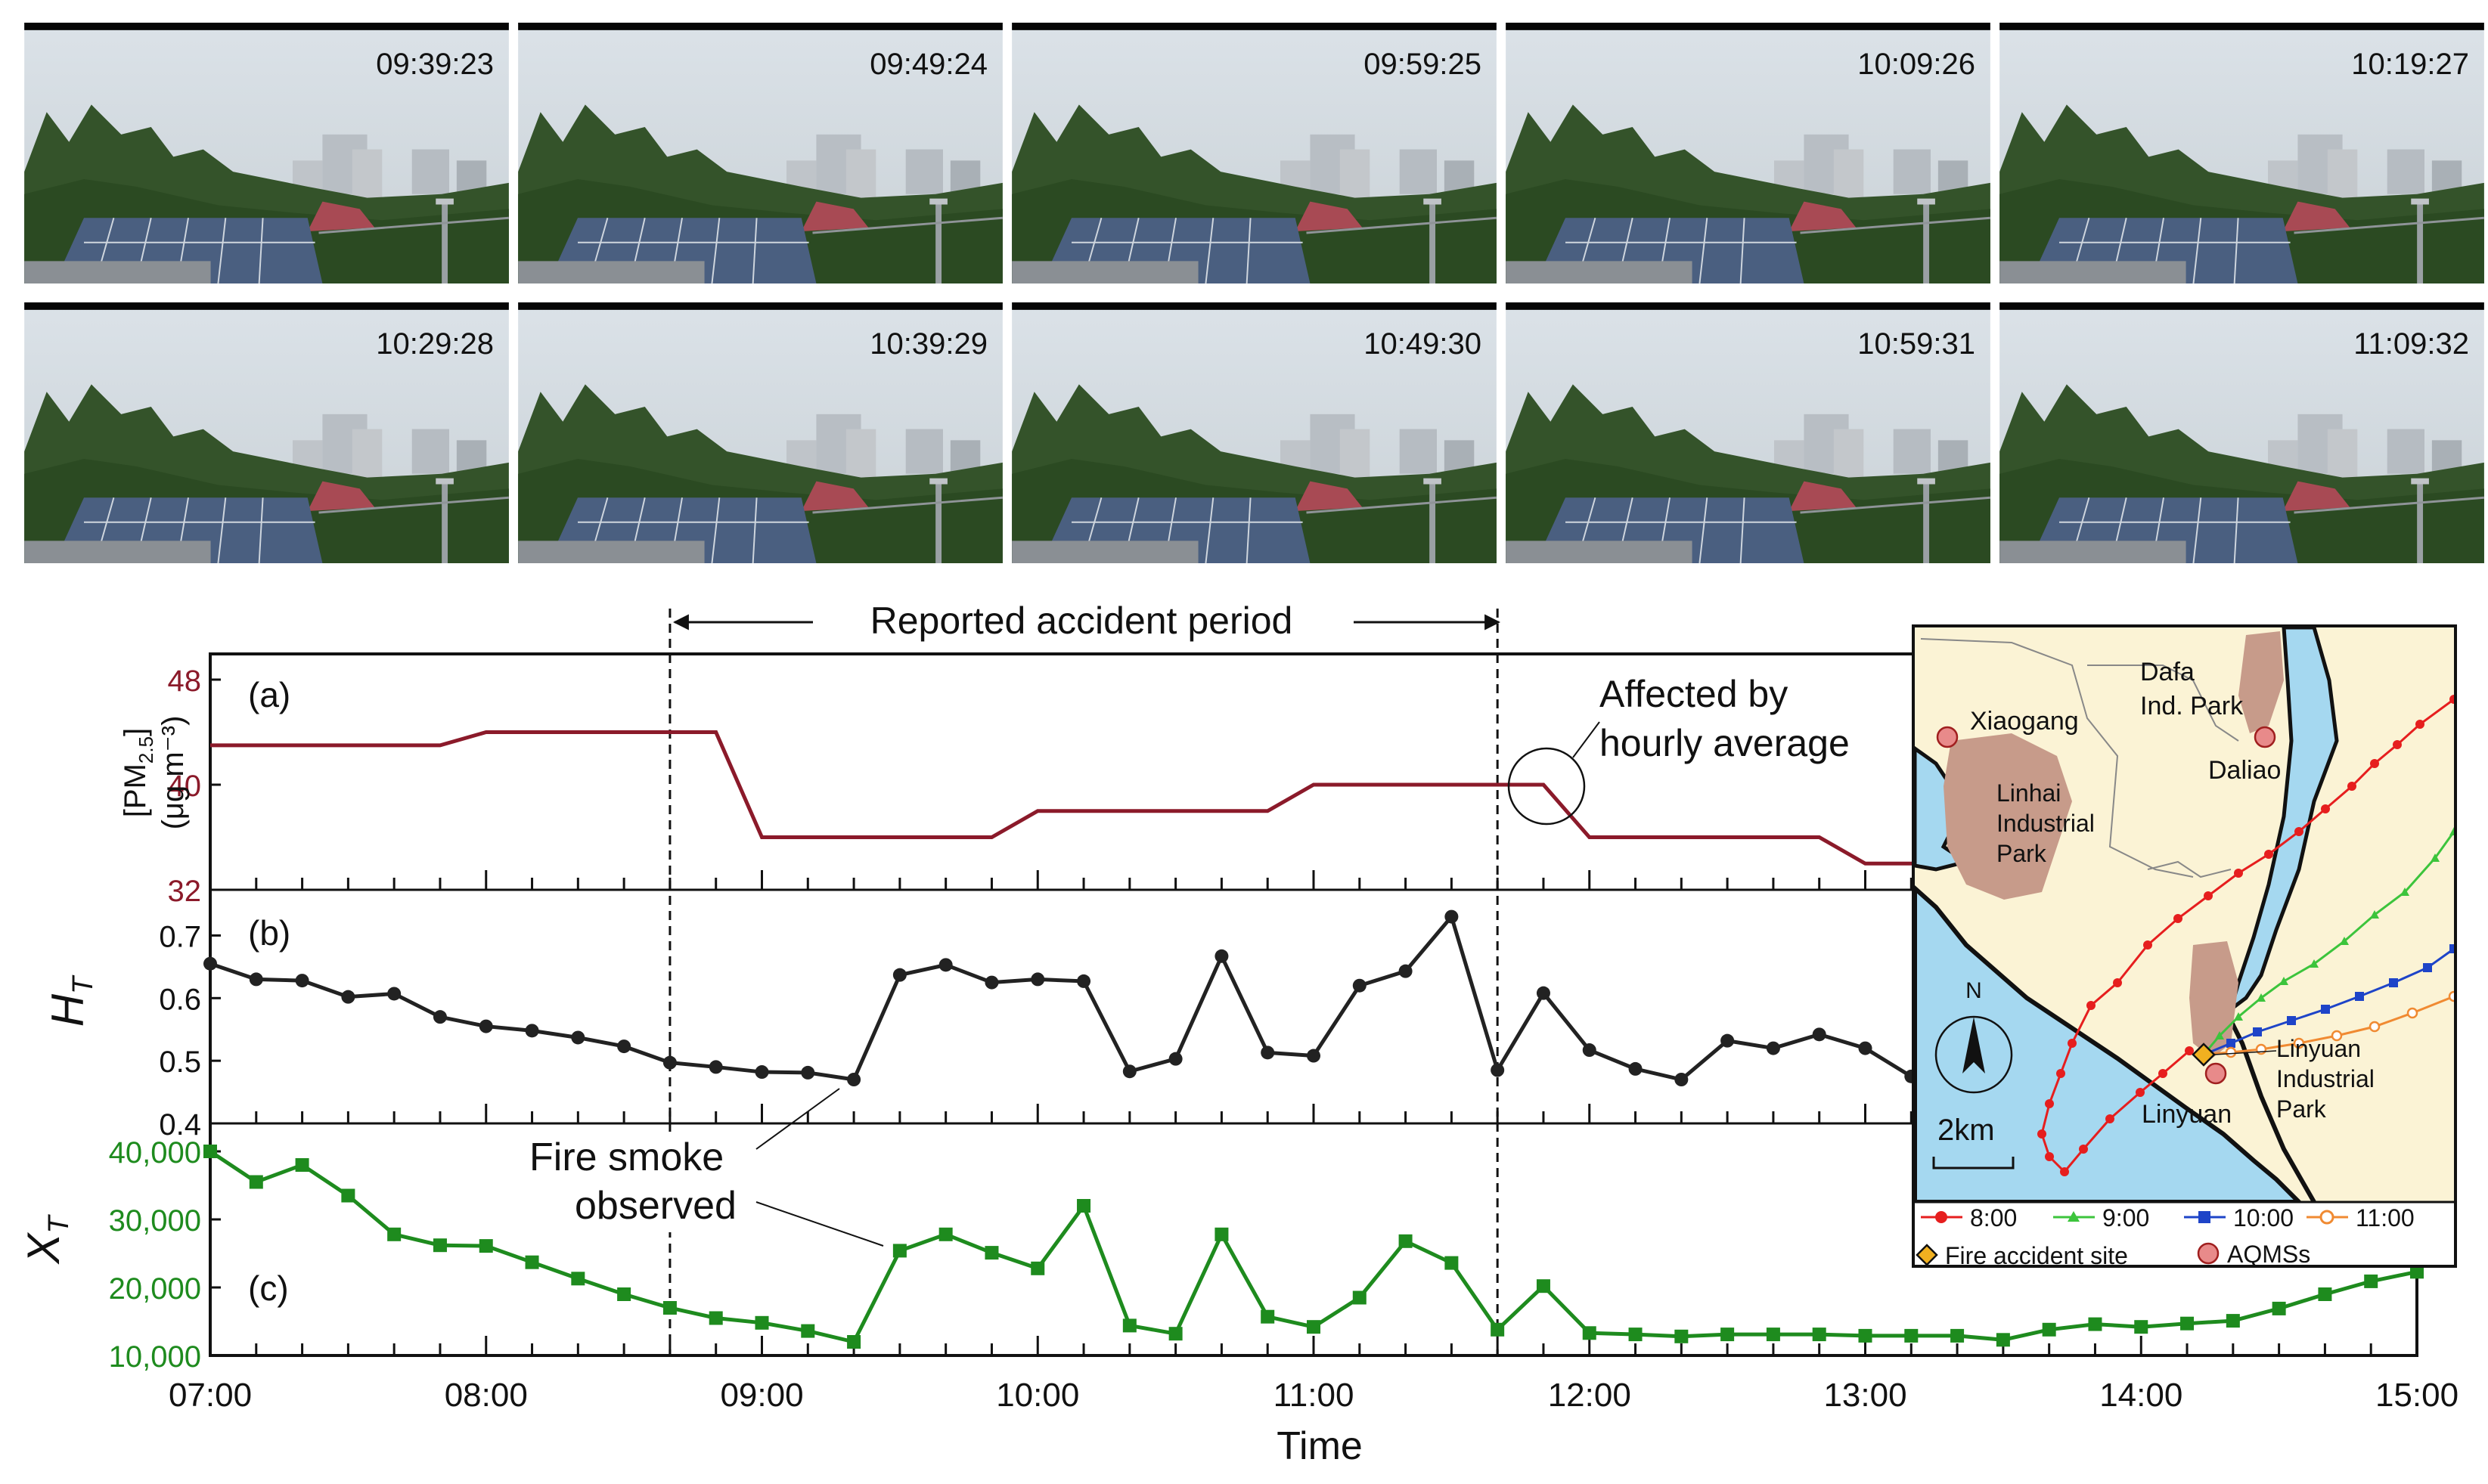  What do you see at coordinates (210, 1395) in the screenshot?
I see `x-tick-label: 07:00` at bounding box center [210, 1395].